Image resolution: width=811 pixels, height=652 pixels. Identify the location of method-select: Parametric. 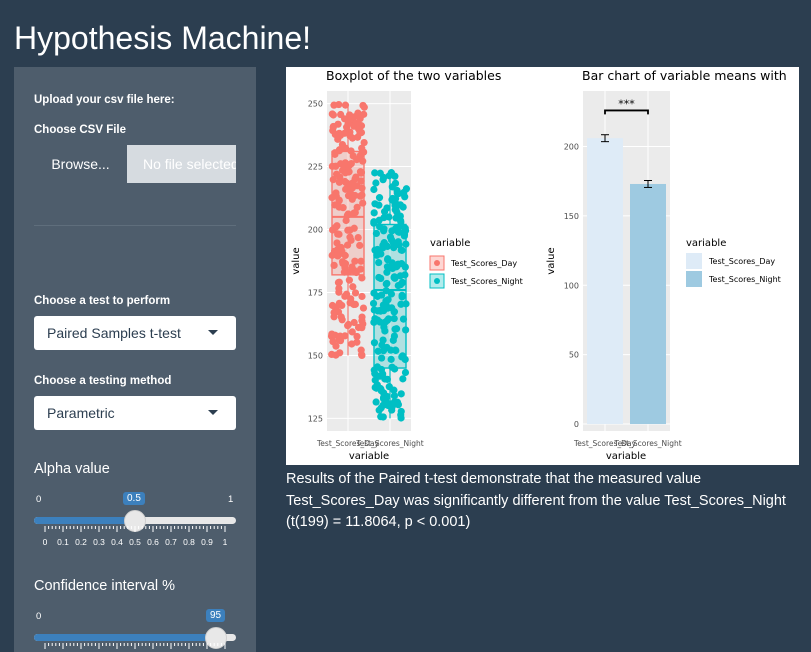
(135, 413).